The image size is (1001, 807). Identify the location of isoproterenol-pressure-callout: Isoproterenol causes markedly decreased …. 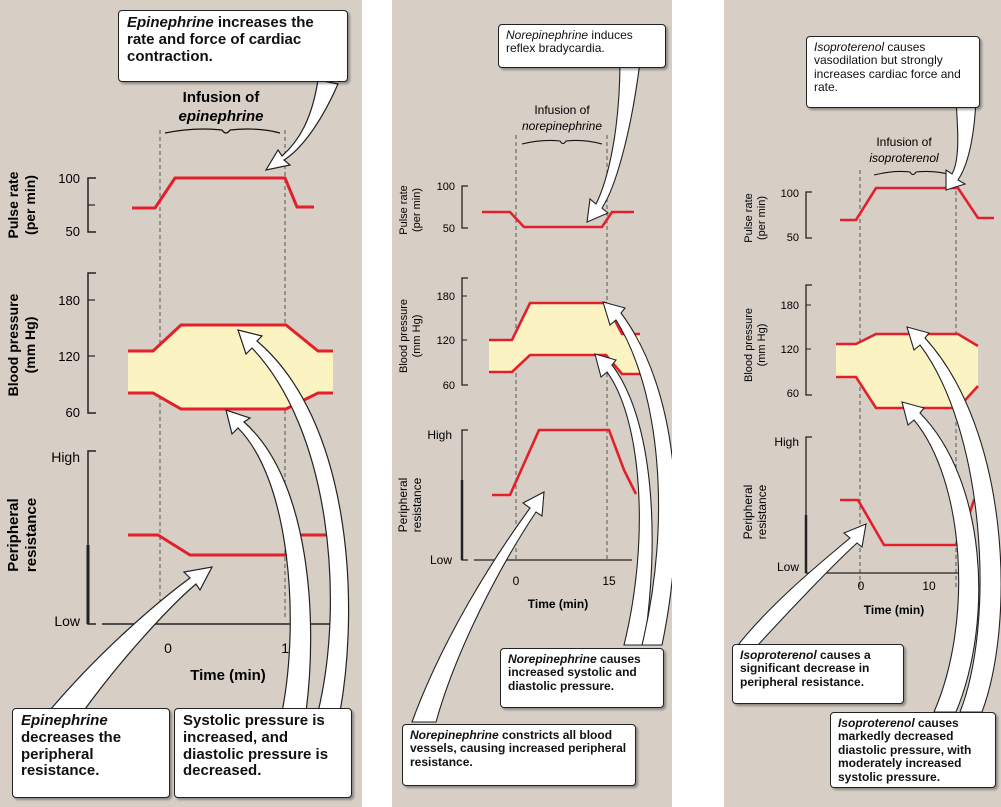
(913, 750).